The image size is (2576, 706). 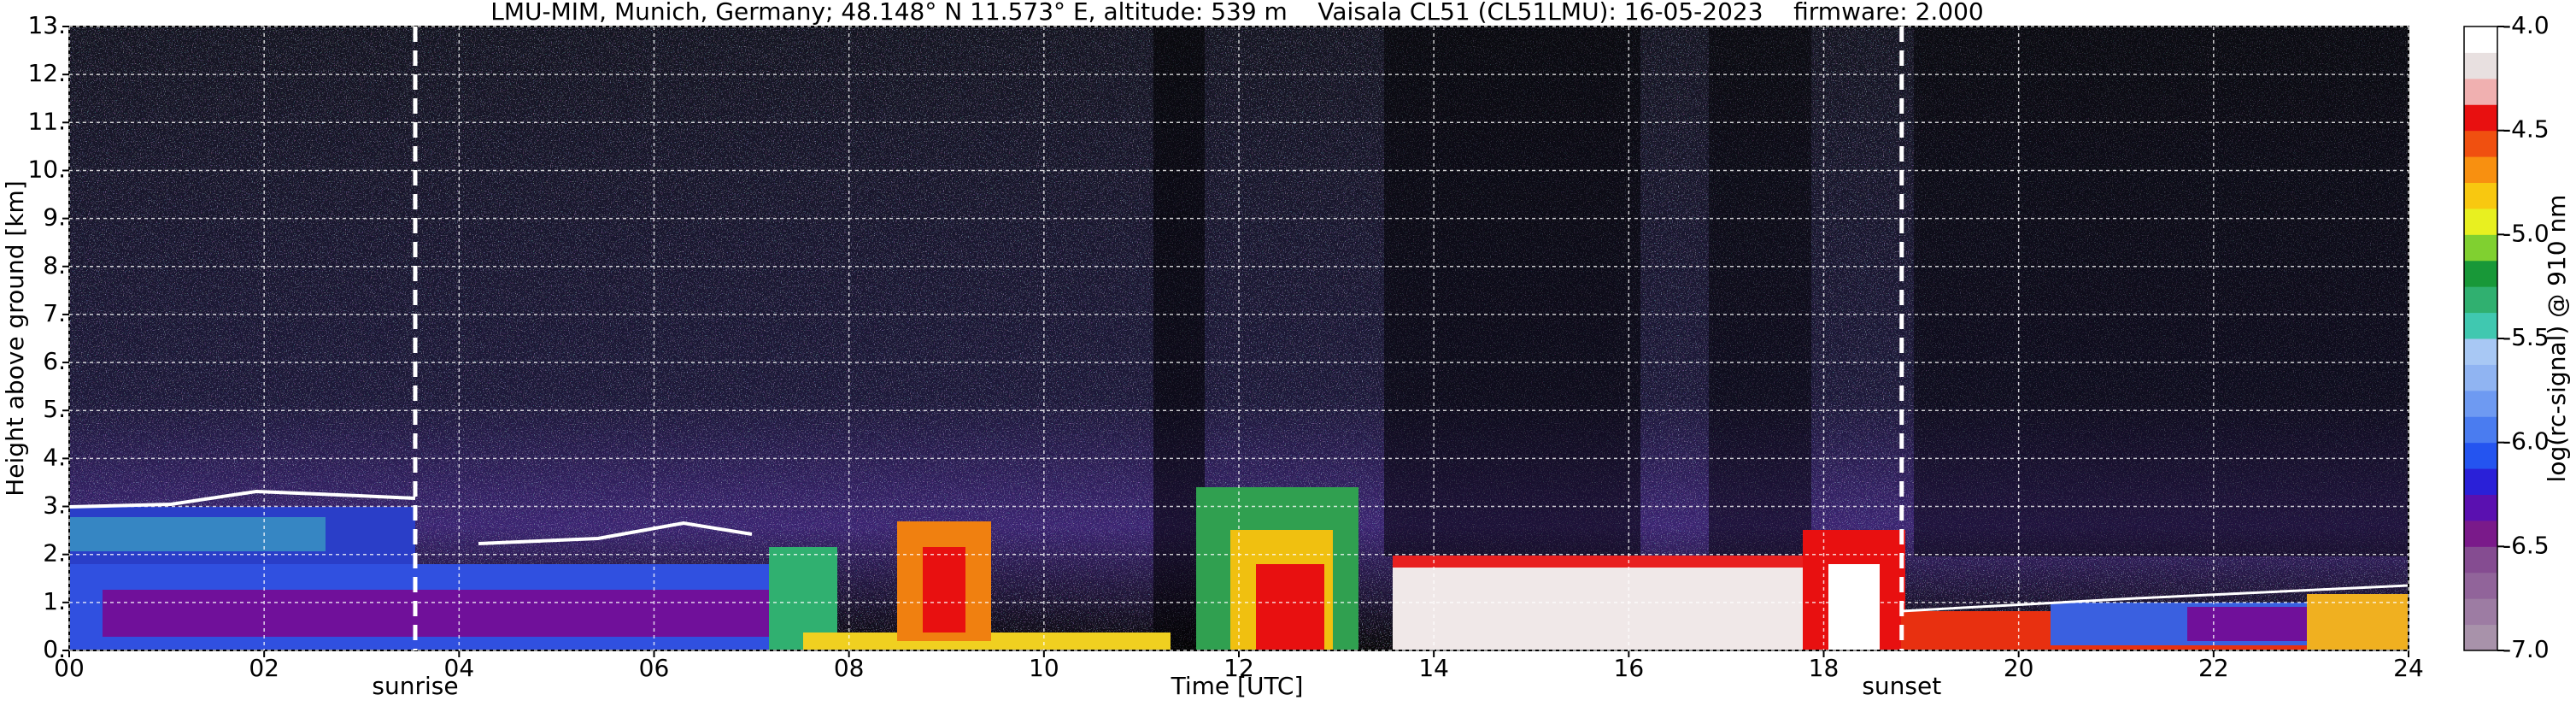 What do you see at coordinates (1433, 668) in the screenshot?
I see `x-tick-label: 14` at bounding box center [1433, 668].